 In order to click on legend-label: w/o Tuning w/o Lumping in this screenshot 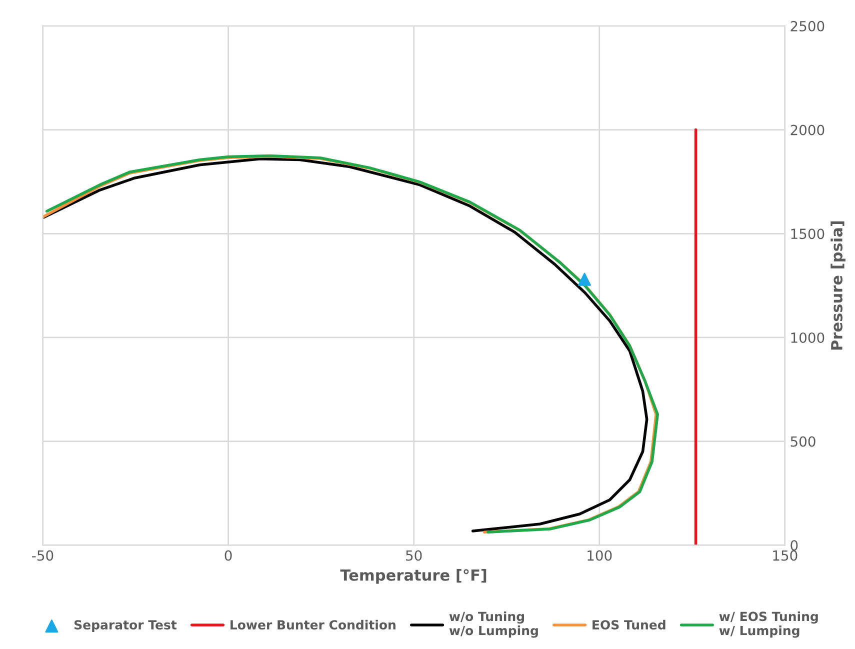, I will do `click(493, 624)`.